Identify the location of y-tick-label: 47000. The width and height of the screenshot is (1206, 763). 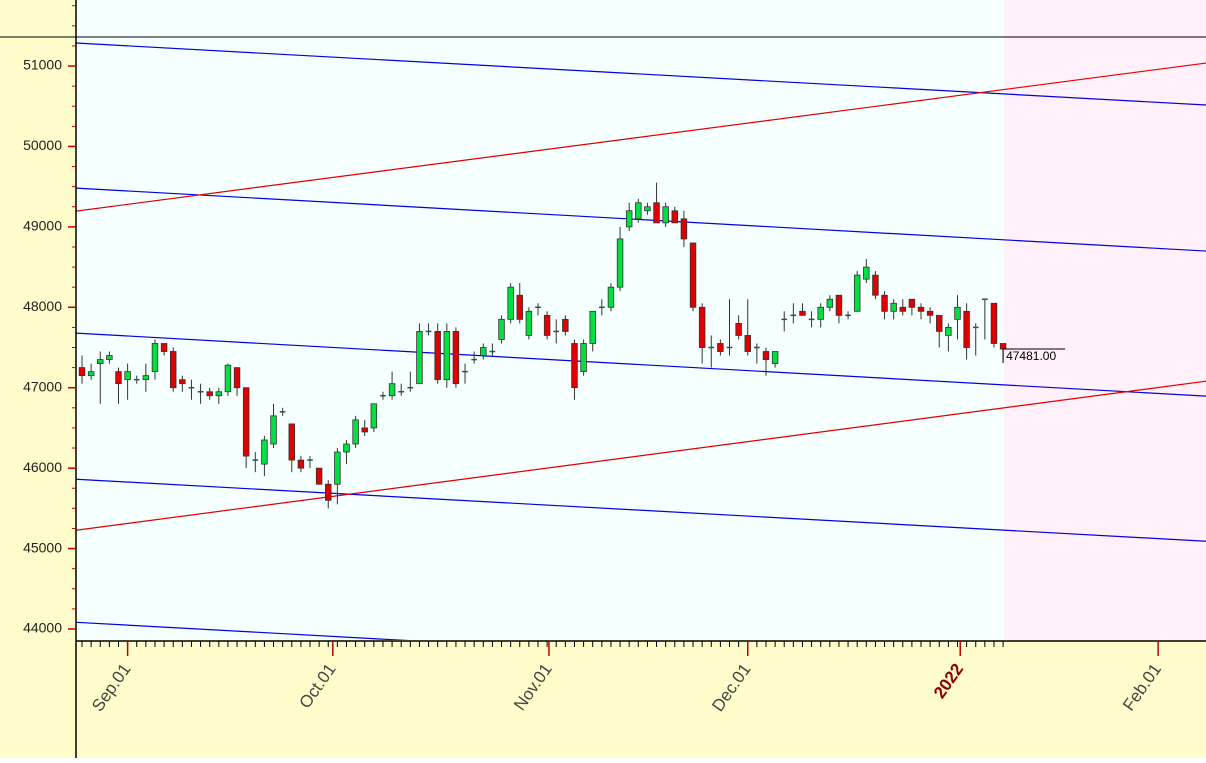
(42, 386).